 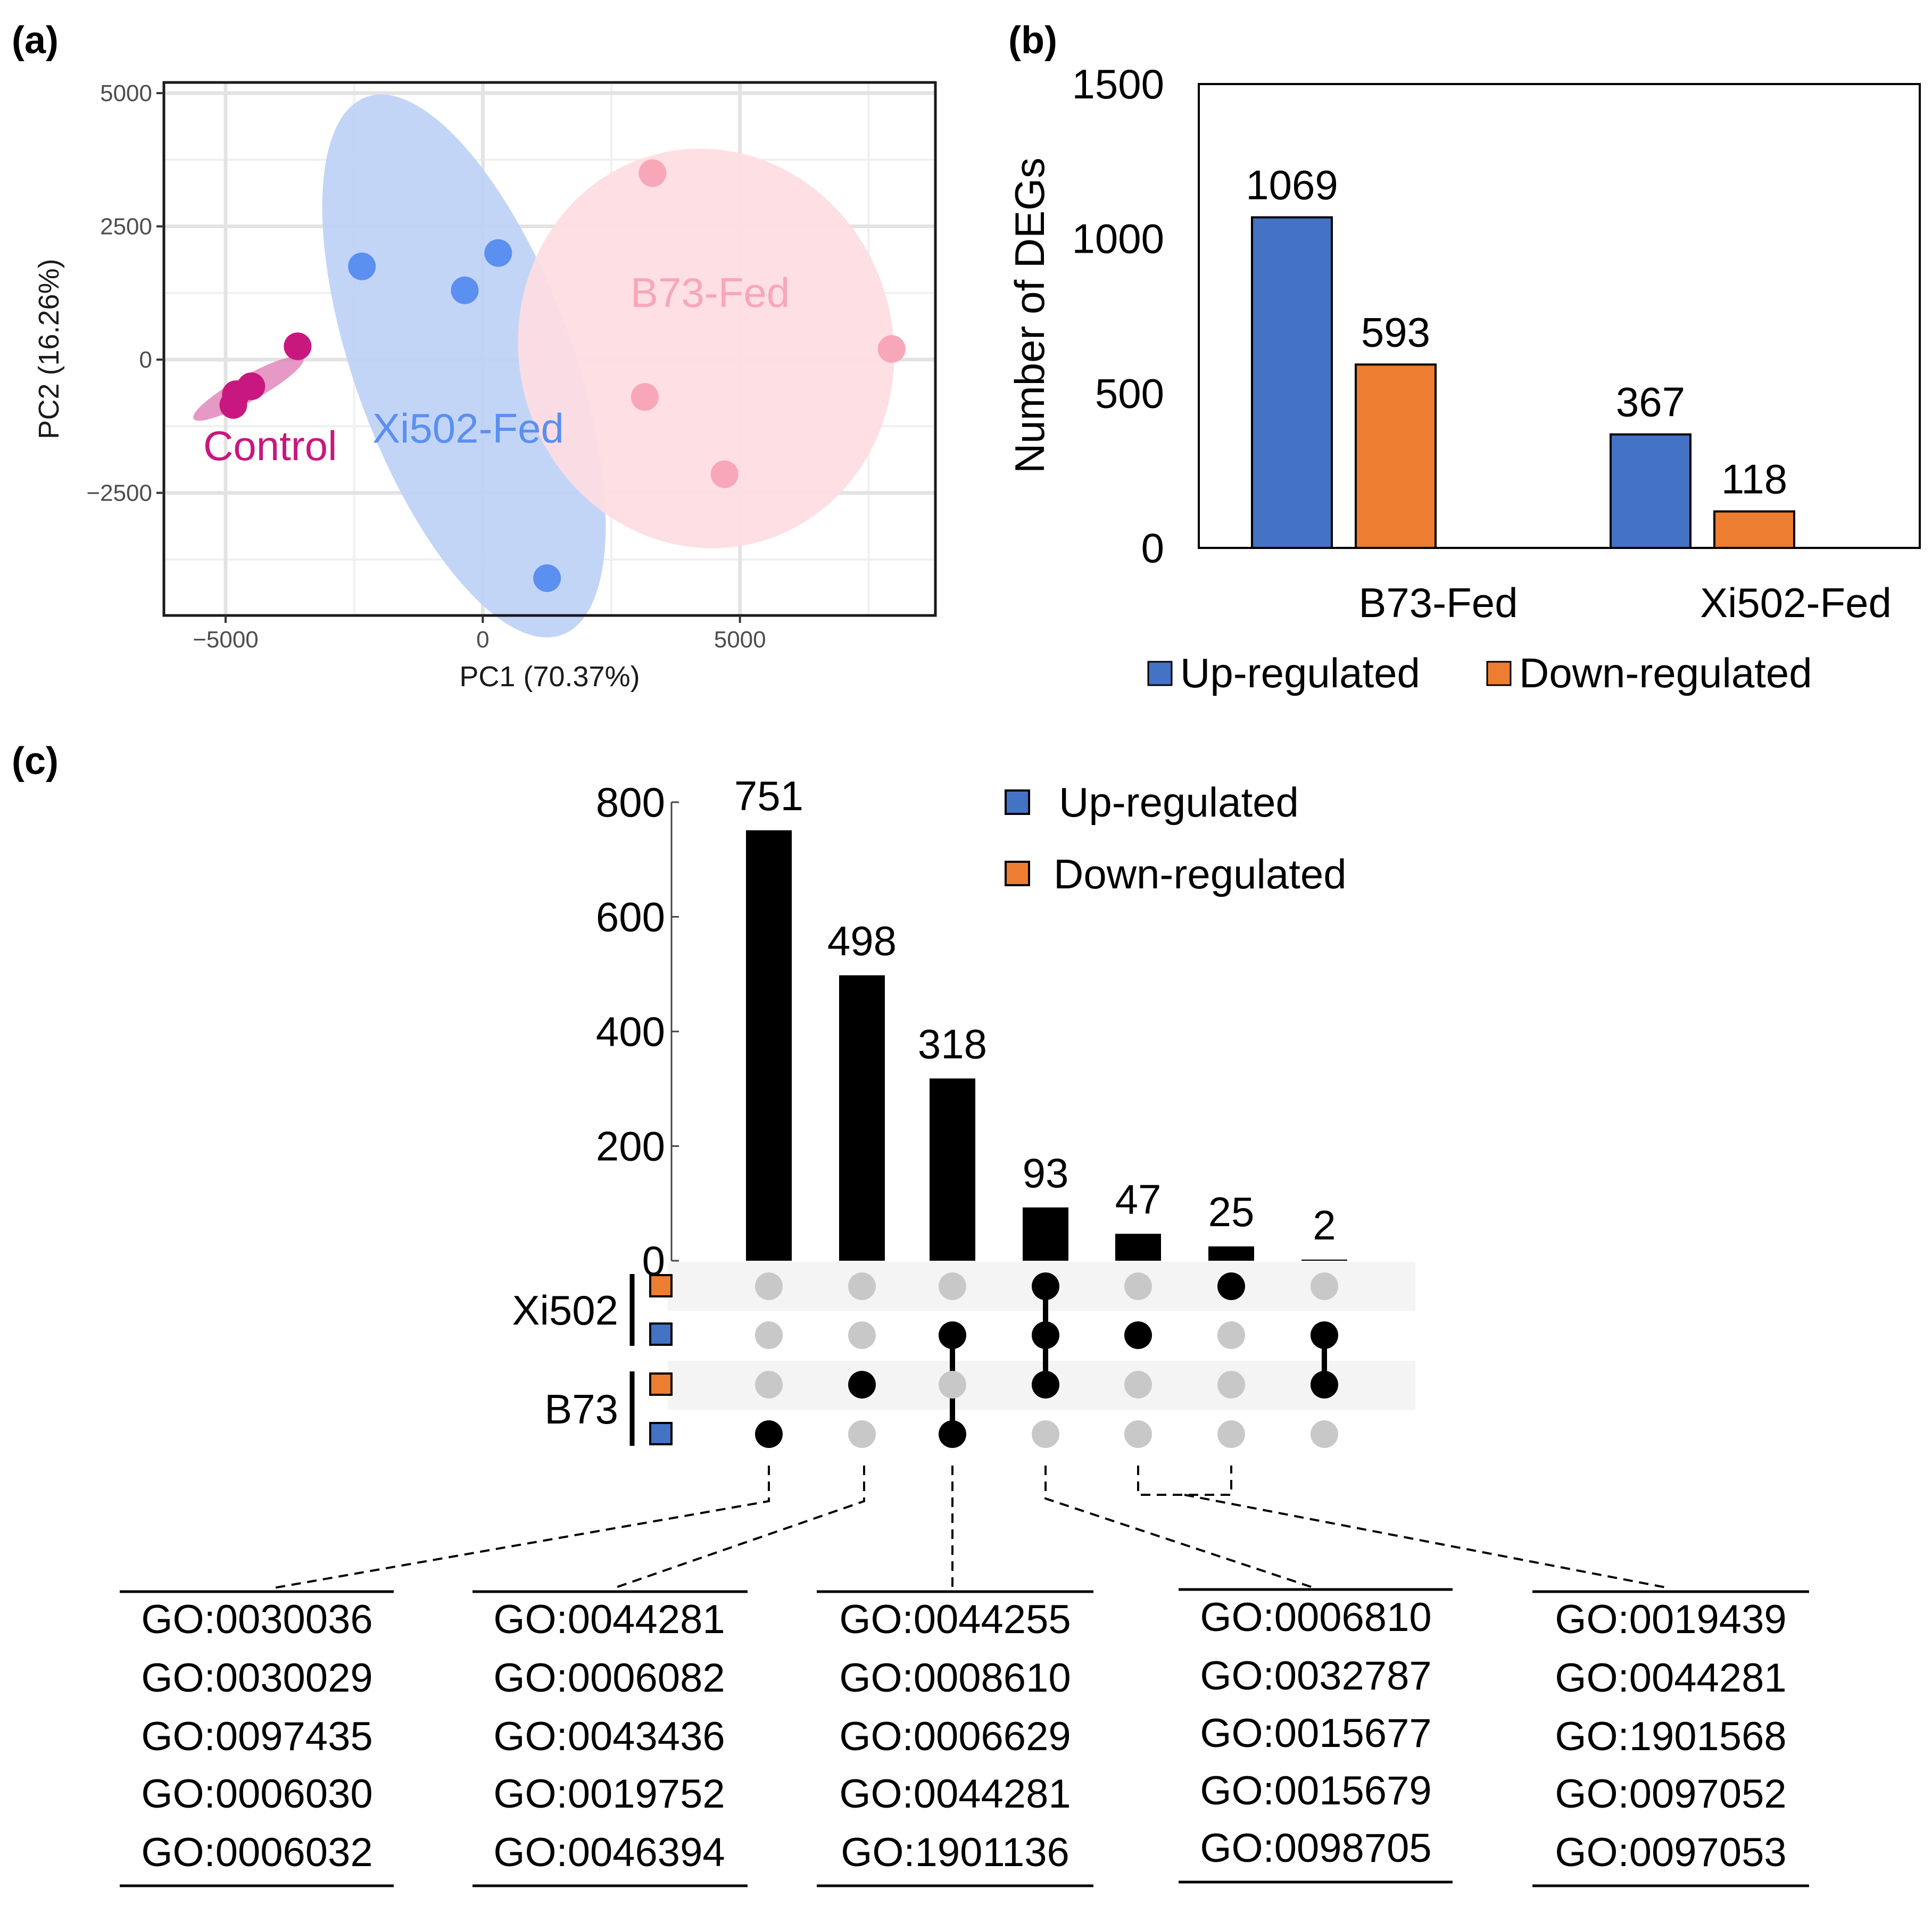 What do you see at coordinates (1152, 548) in the screenshot?
I see `deg-y-tick-label: 0` at bounding box center [1152, 548].